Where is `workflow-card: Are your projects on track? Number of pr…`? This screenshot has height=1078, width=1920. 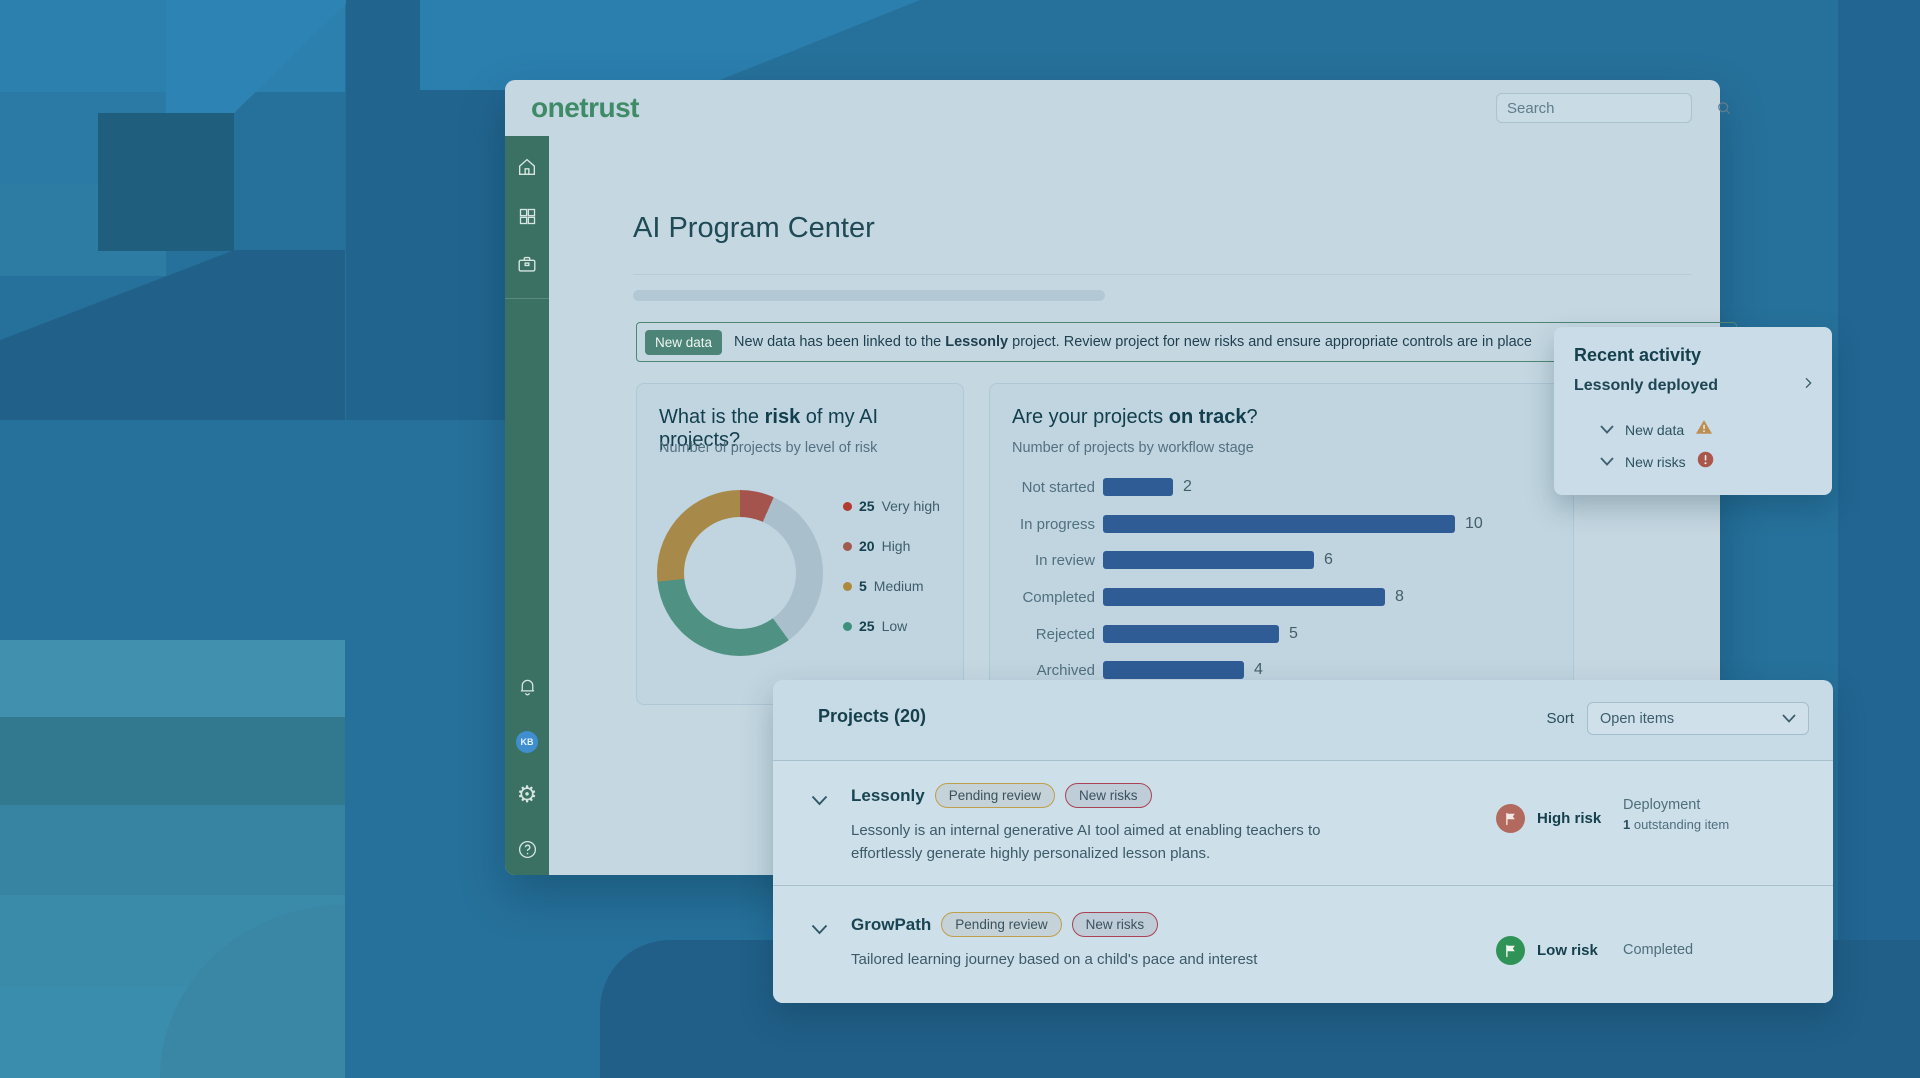
workflow-card: Are your projects on track? Number of pr… is located at coordinates (1281, 544).